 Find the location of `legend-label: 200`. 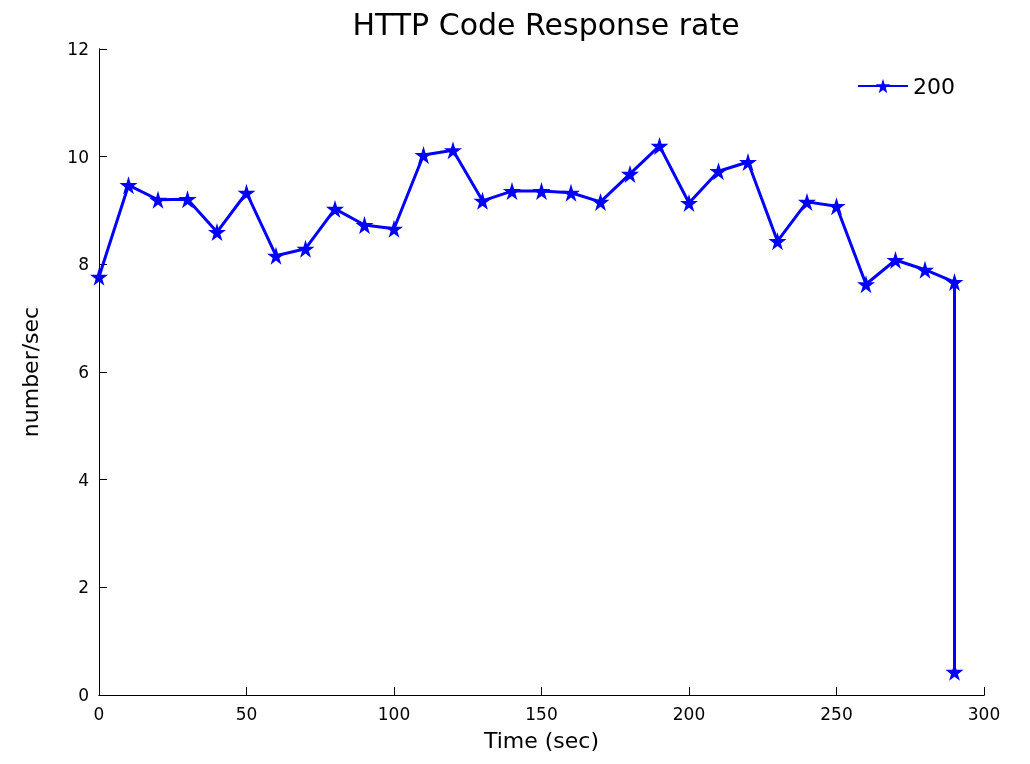

legend-label: 200 is located at coordinates (934, 86).